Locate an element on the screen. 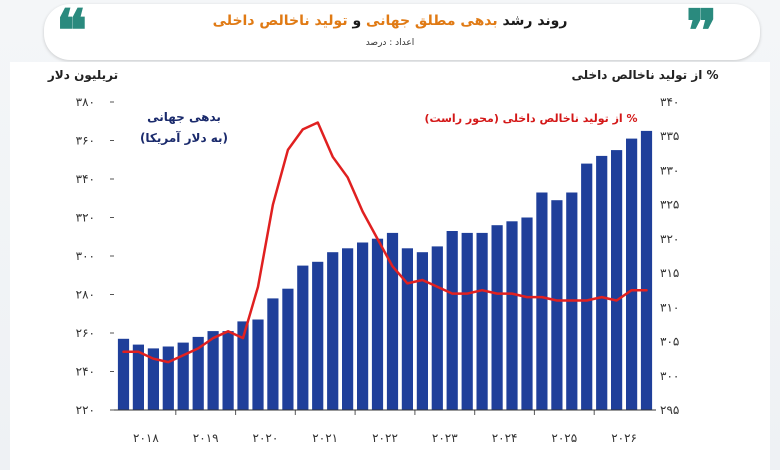 The height and width of the screenshot is (474, 780). left-tick-label: ۳۰۰ is located at coordinates (85, 256).